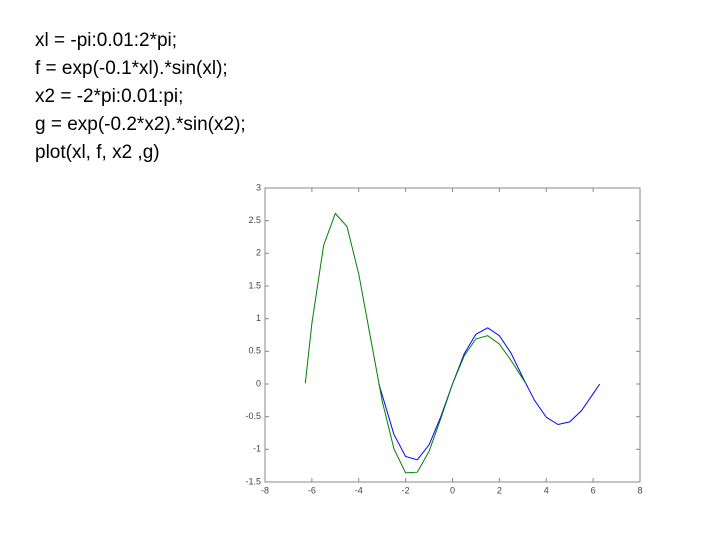 The image size is (720, 540). What do you see at coordinates (254, 220) in the screenshot?
I see `y-tick-label: 2.5` at bounding box center [254, 220].